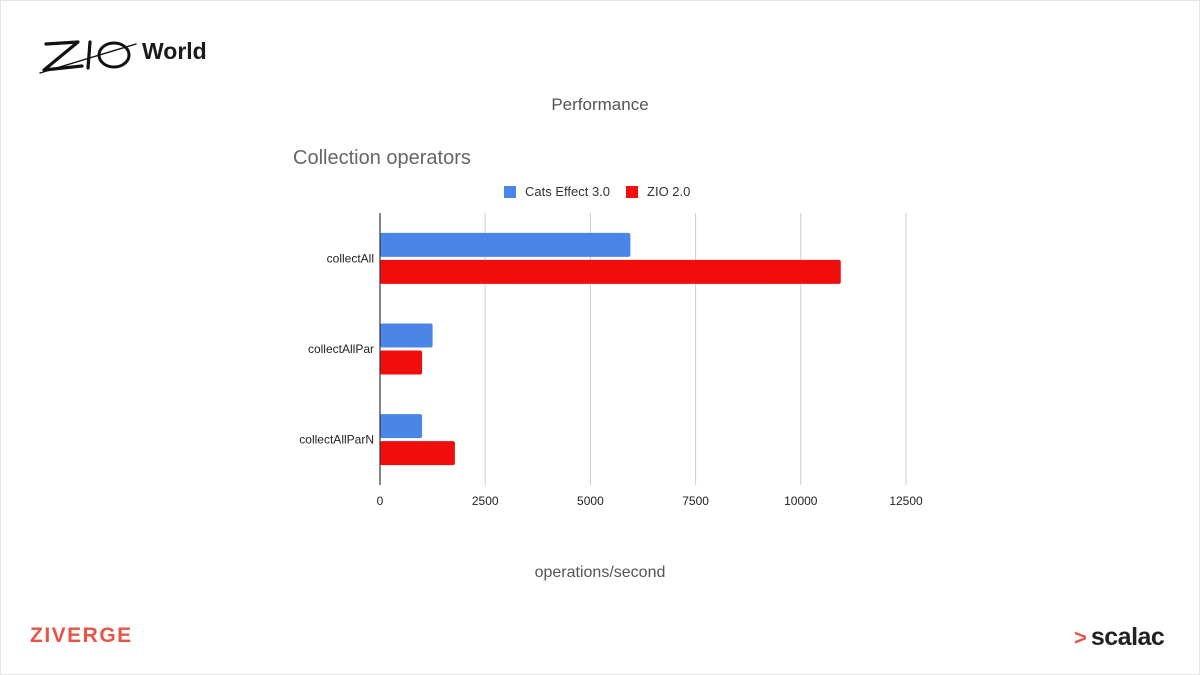 This screenshot has width=1200, height=675. I want to click on legend-swatch-cats-effect, so click(510, 191).